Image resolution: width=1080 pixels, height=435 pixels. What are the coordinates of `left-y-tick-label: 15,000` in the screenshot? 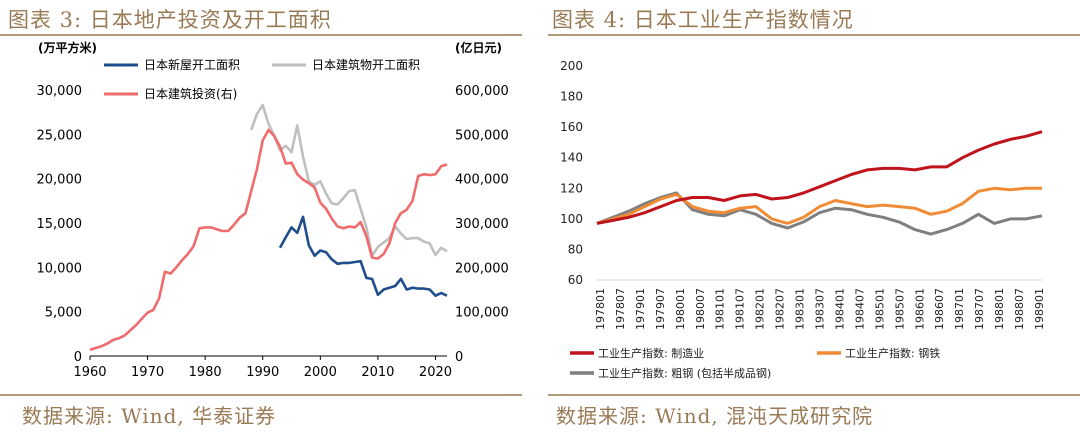 It's located at (60, 224).